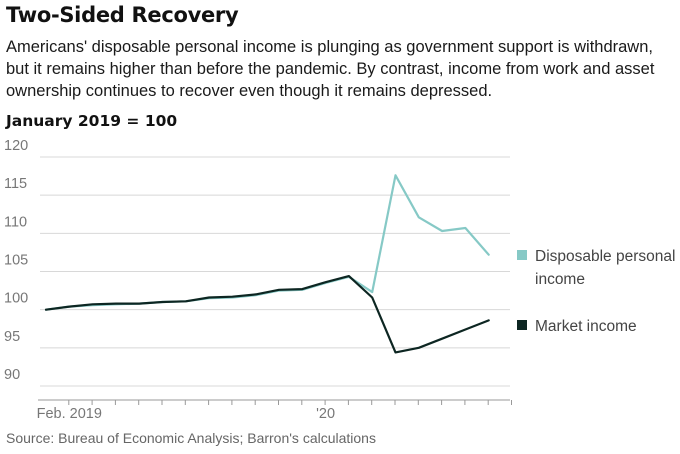  What do you see at coordinates (15, 222) in the screenshot?
I see `y-tick-label-110: 110` at bounding box center [15, 222].